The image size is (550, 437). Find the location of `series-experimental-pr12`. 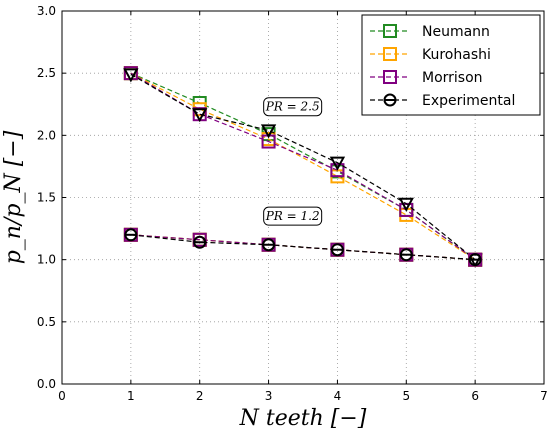

series-experimental-pr12 is located at coordinates (303, 247).